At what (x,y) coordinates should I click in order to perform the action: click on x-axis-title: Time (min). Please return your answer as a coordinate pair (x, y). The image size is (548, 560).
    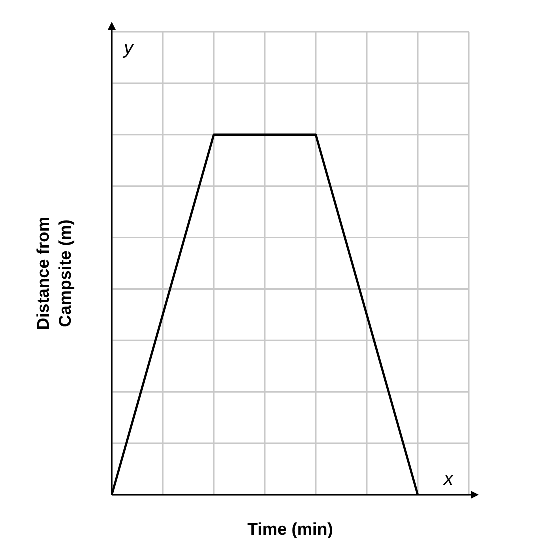
    Looking at the image, I should click on (291, 529).